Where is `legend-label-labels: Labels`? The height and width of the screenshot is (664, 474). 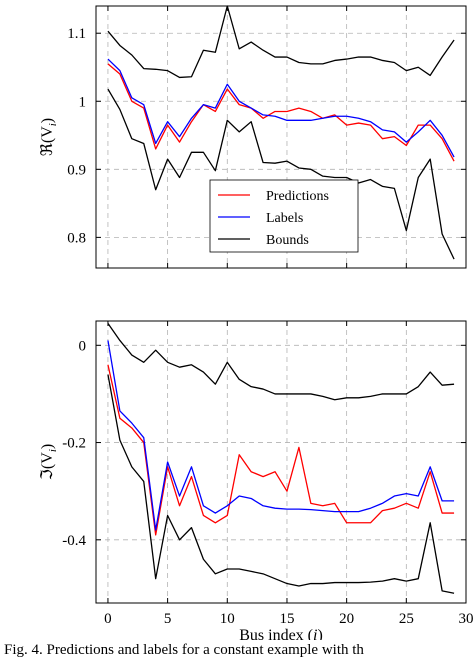 legend-label-labels: Labels is located at coordinates (284, 218).